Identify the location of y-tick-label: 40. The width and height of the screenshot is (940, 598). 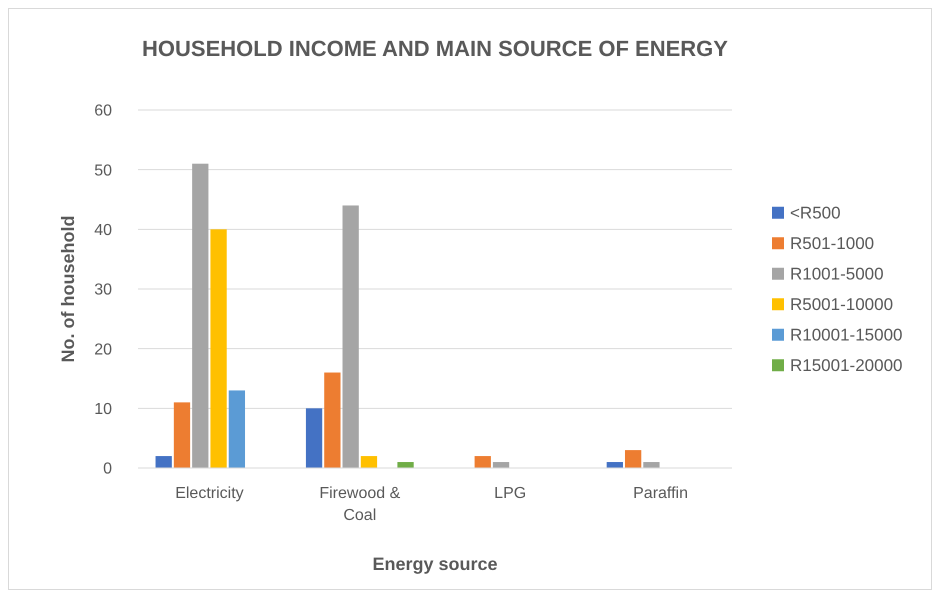
(103, 230).